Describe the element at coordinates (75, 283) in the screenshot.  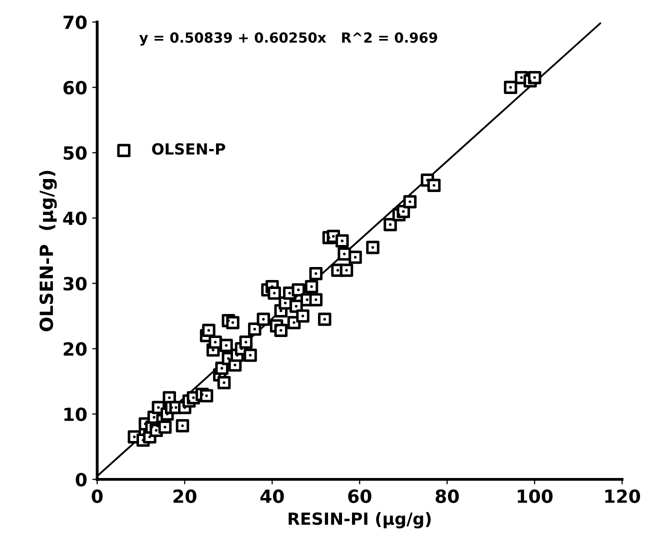
I see `y-tick-label: 30` at that location.